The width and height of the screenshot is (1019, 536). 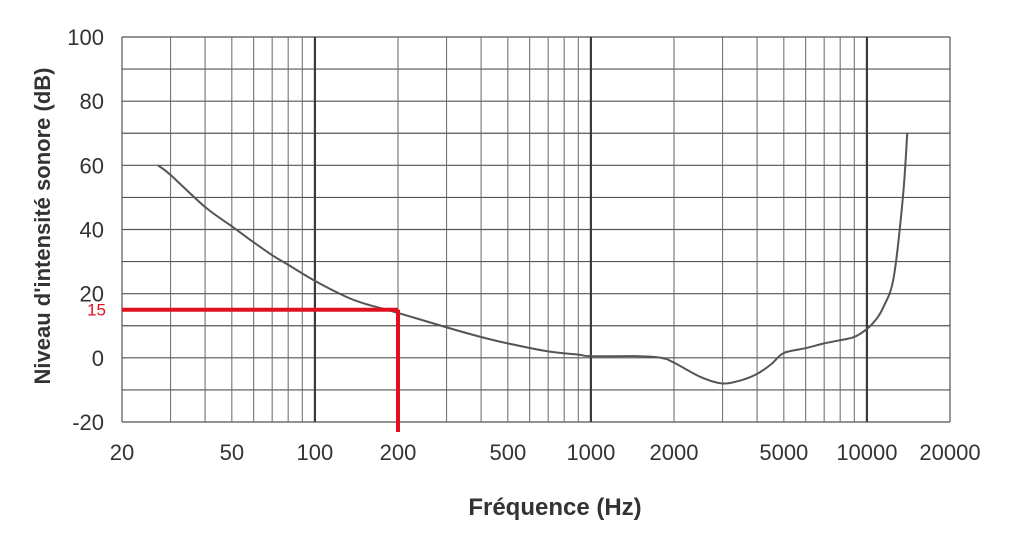 What do you see at coordinates (92, 230) in the screenshot?
I see `y-tick-label: 40` at bounding box center [92, 230].